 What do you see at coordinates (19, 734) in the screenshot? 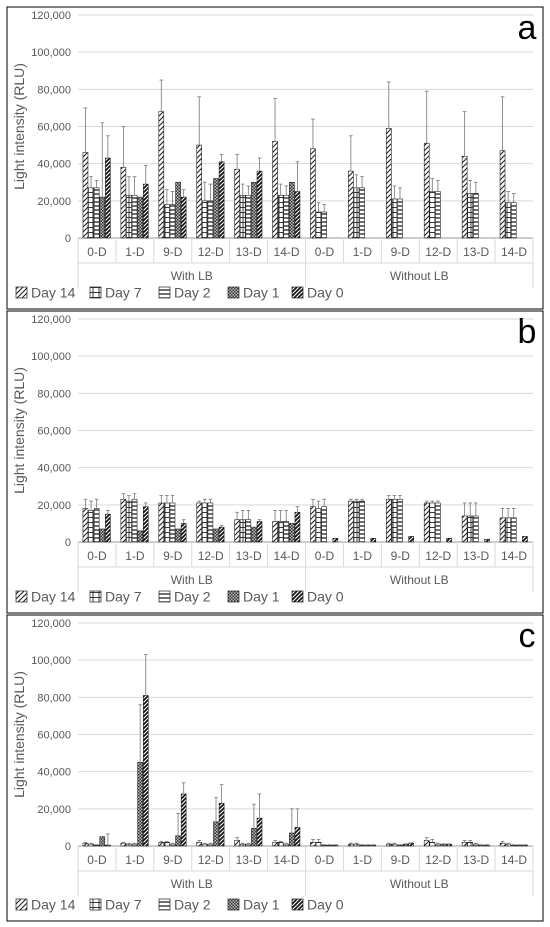
I see `y-axis-label: Light intensity (RLU)` at bounding box center [19, 734].